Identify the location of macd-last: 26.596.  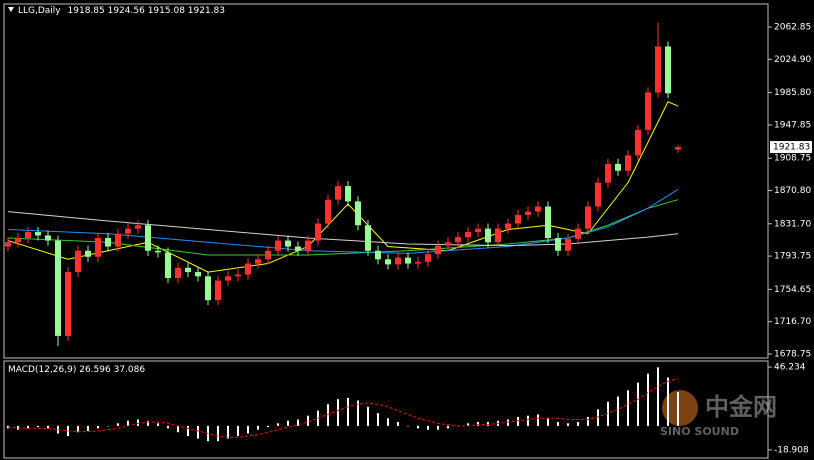
(95, 370).